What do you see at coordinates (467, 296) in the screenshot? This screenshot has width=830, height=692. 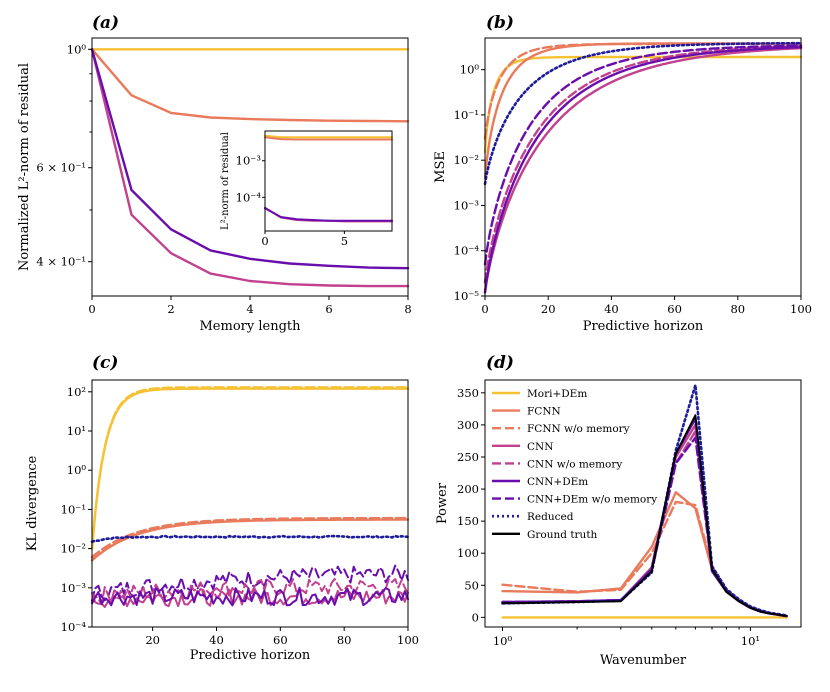 I see `y-tick-label-b: 10⁻⁵` at bounding box center [467, 296].